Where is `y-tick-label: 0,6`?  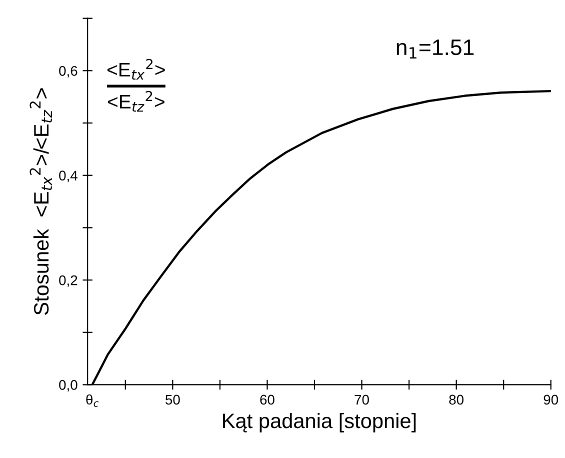
y-tick-label: 0,6 is located at coordinates (68, 72).